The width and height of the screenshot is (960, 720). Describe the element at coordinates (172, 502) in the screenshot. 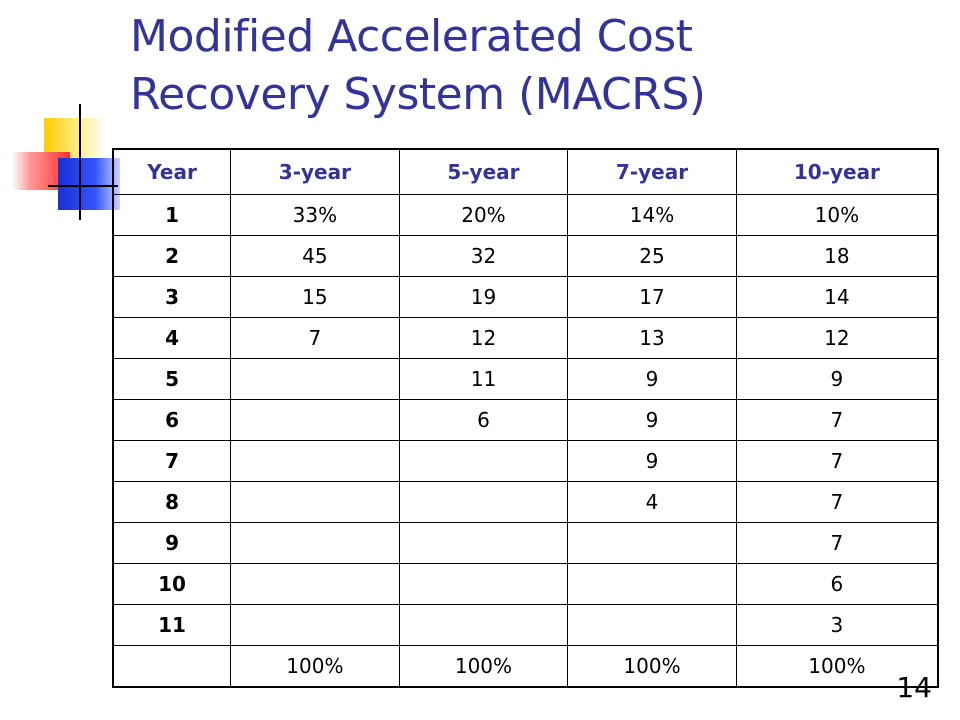

I see `year-cell: 8` at that location.